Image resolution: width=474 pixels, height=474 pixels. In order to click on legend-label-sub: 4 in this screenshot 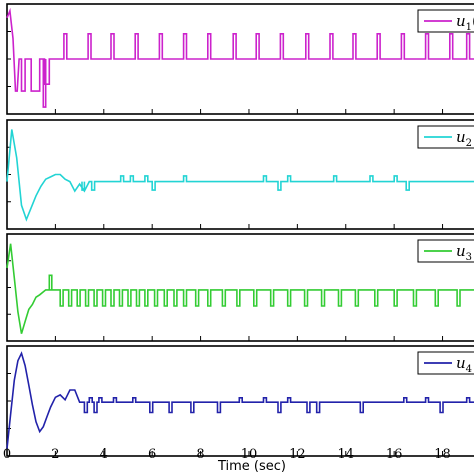, I will do `click(469, 369)`.